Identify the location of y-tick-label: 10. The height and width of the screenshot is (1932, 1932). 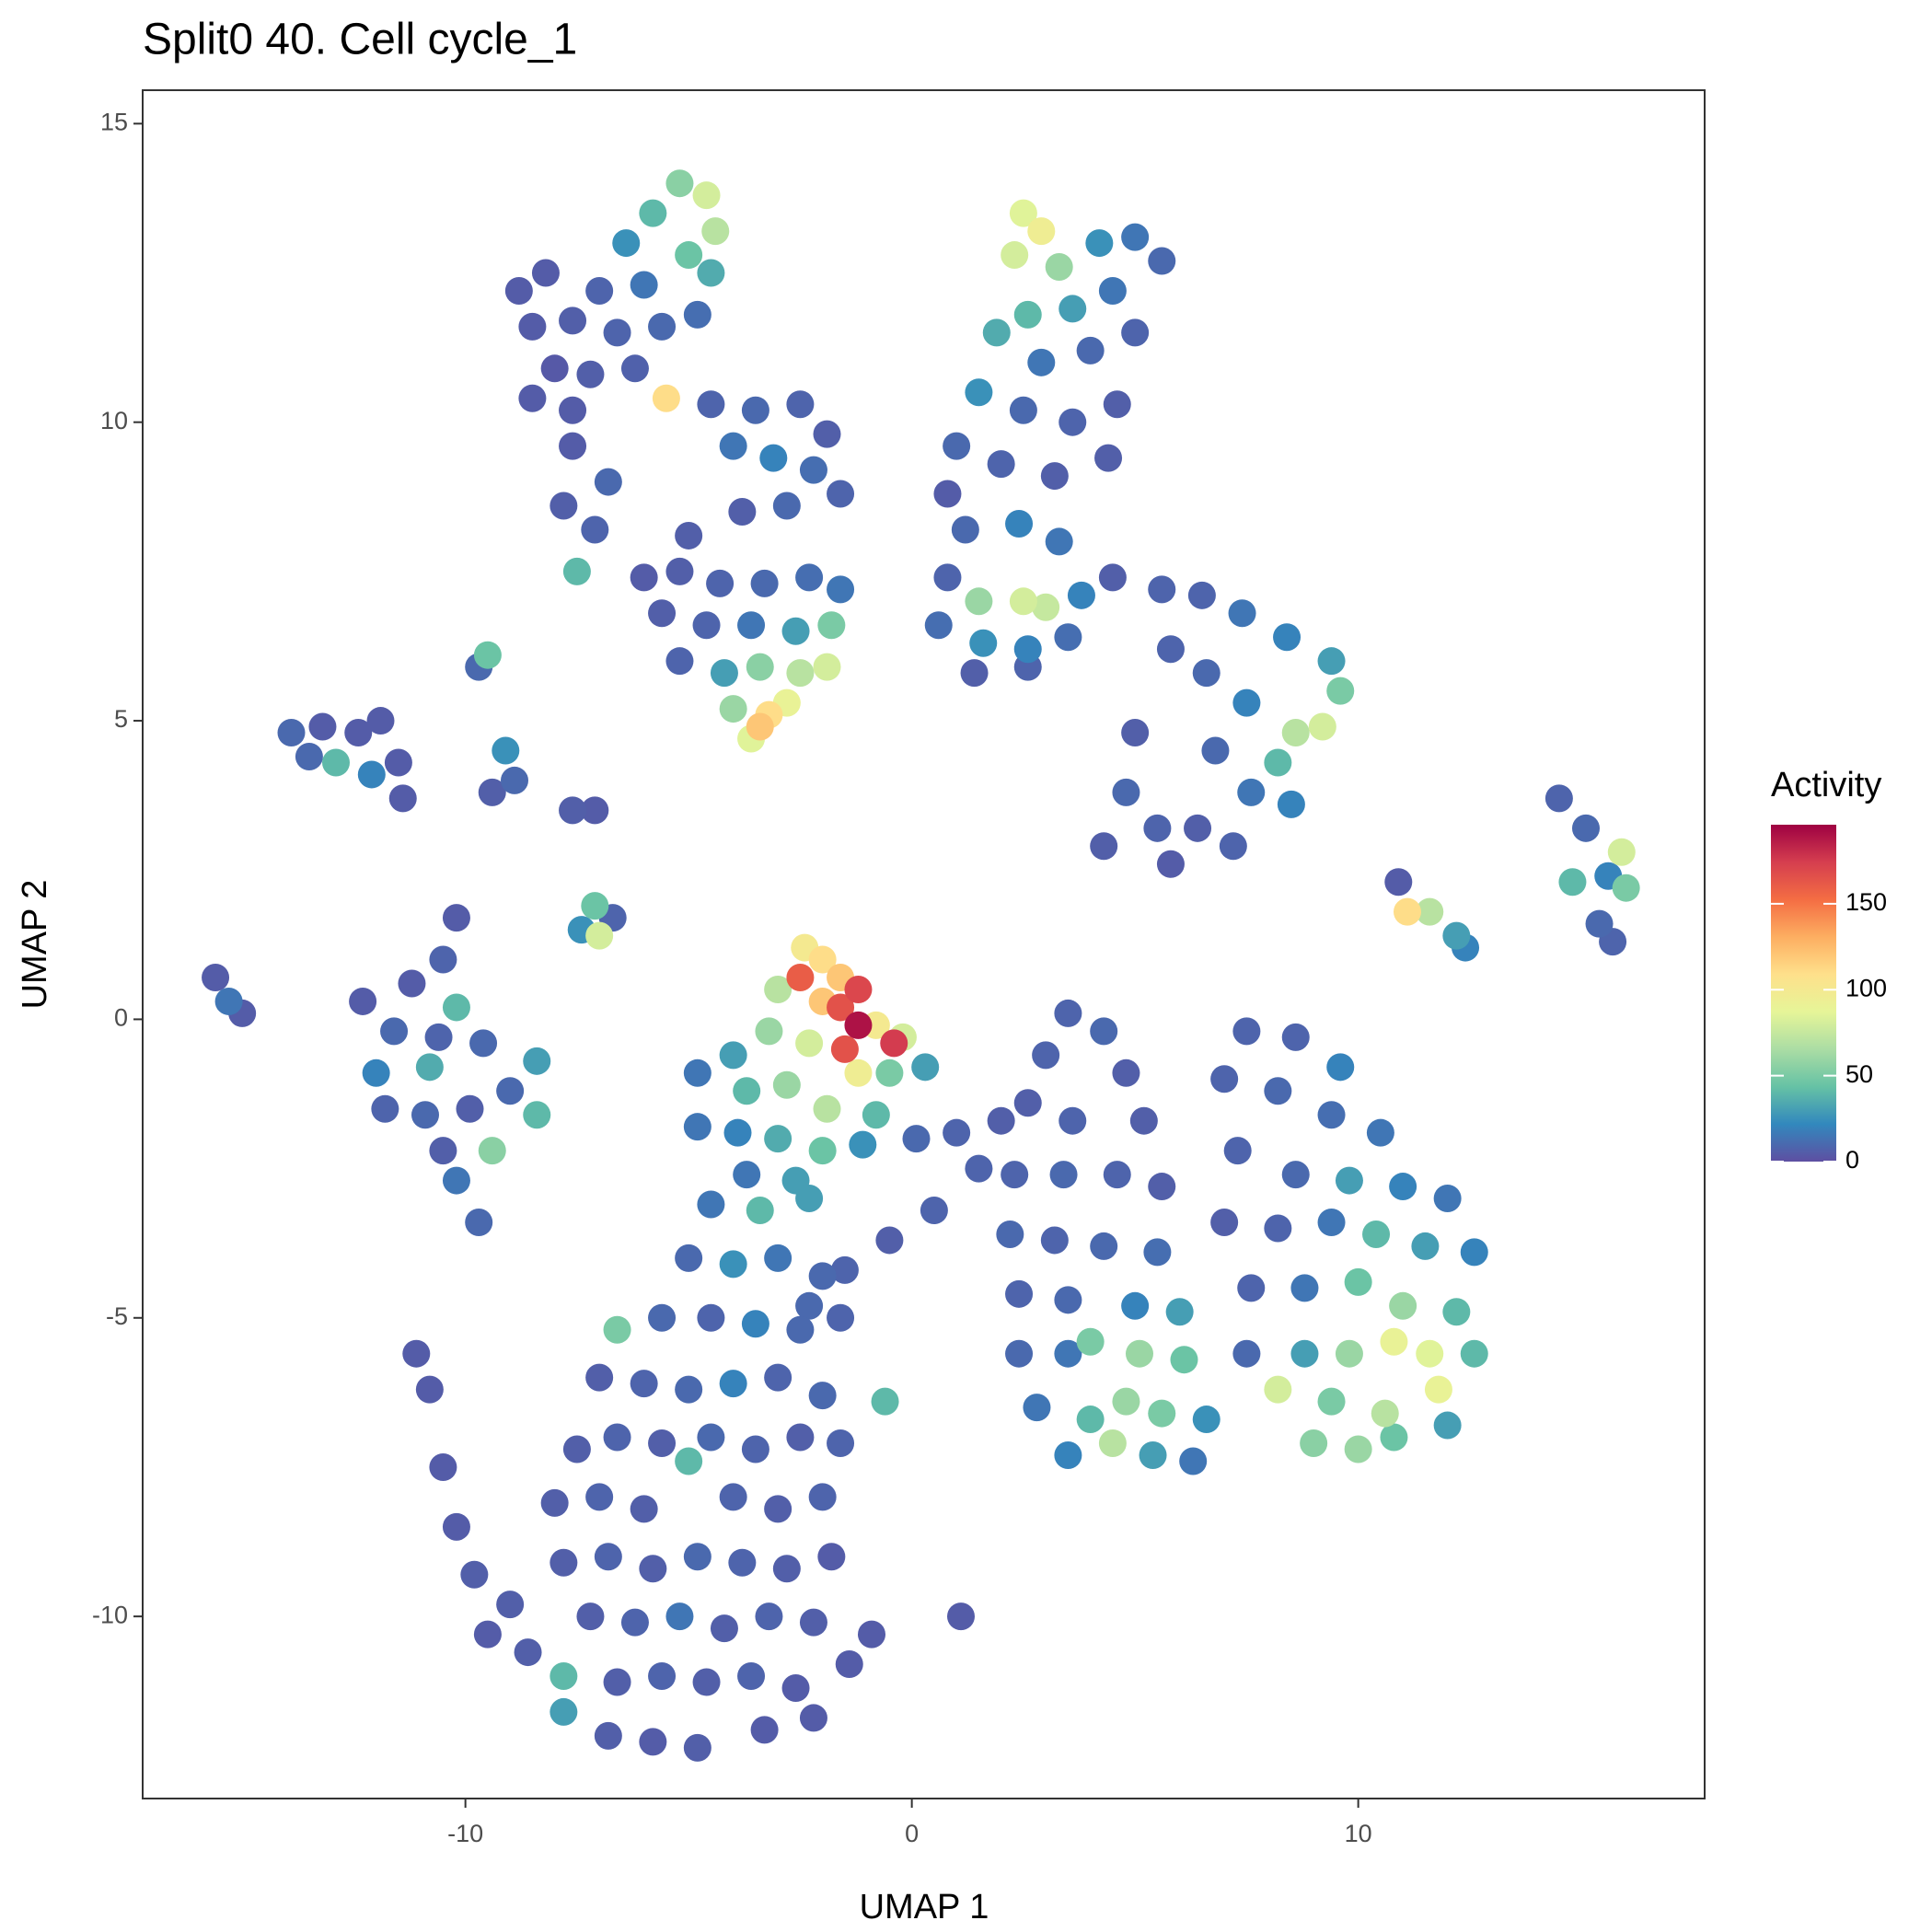
(114, 421).